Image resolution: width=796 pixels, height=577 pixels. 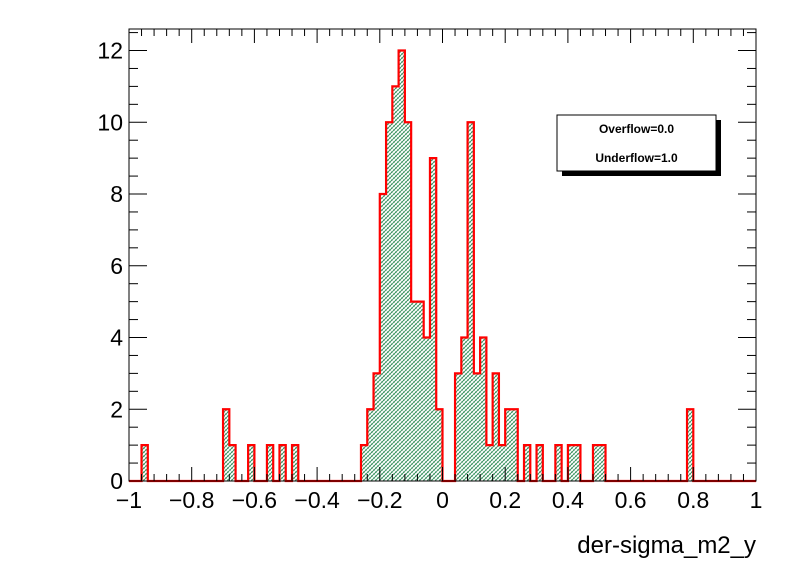 I want to click on x-tick-label: −0.8, so click(x=191, y=500).